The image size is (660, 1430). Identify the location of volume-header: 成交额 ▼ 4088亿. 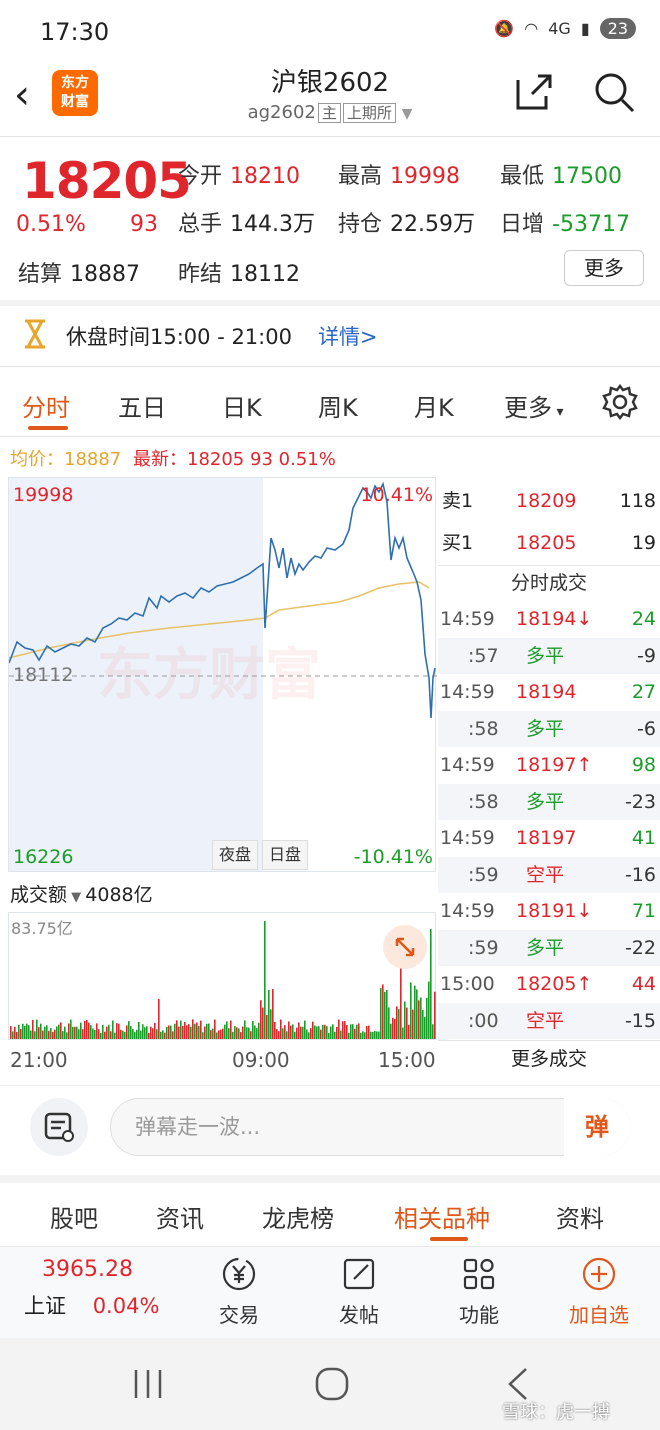
(81, 895).